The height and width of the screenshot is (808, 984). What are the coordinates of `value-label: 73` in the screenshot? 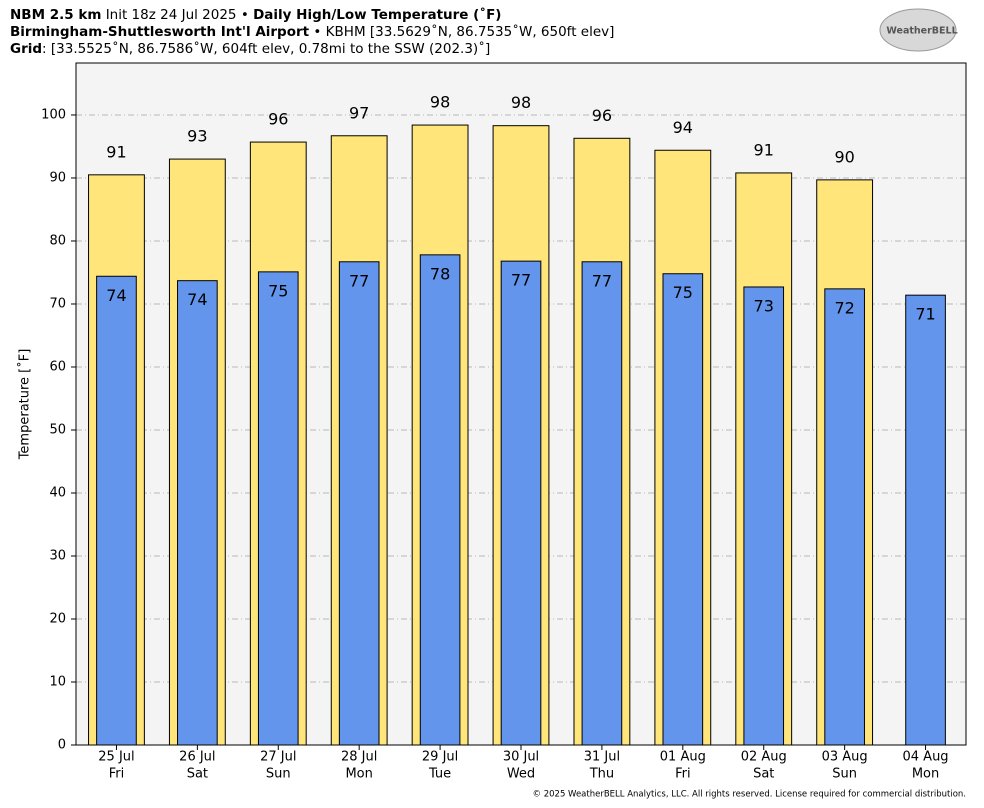 It's located at (764, 305).